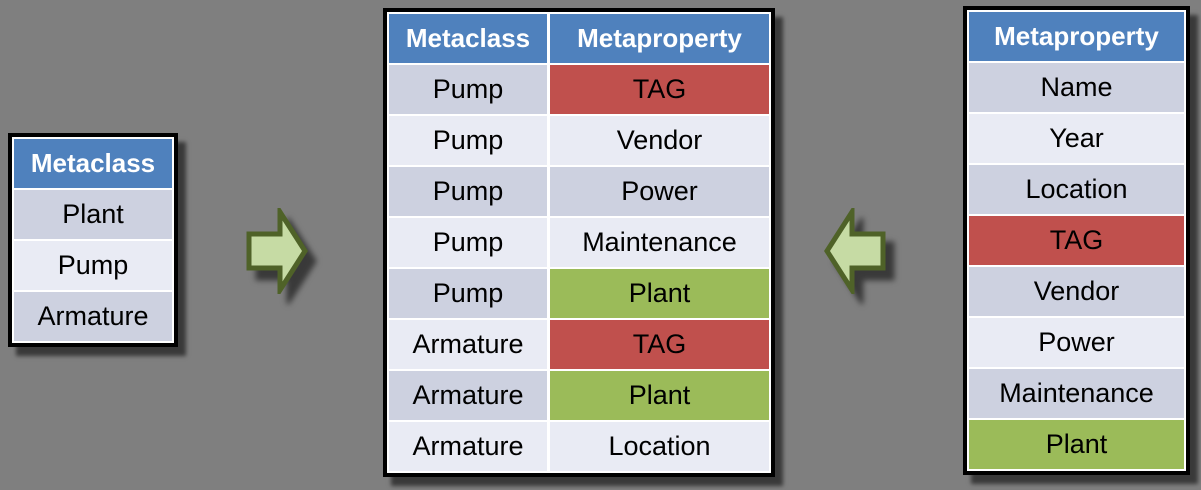 The width and height of the screenshot is (1201, 490). What do you see at coordinates (1076, 87) in the screenshot?
I see `table-row: Name` at bounding box center [1076, 87].